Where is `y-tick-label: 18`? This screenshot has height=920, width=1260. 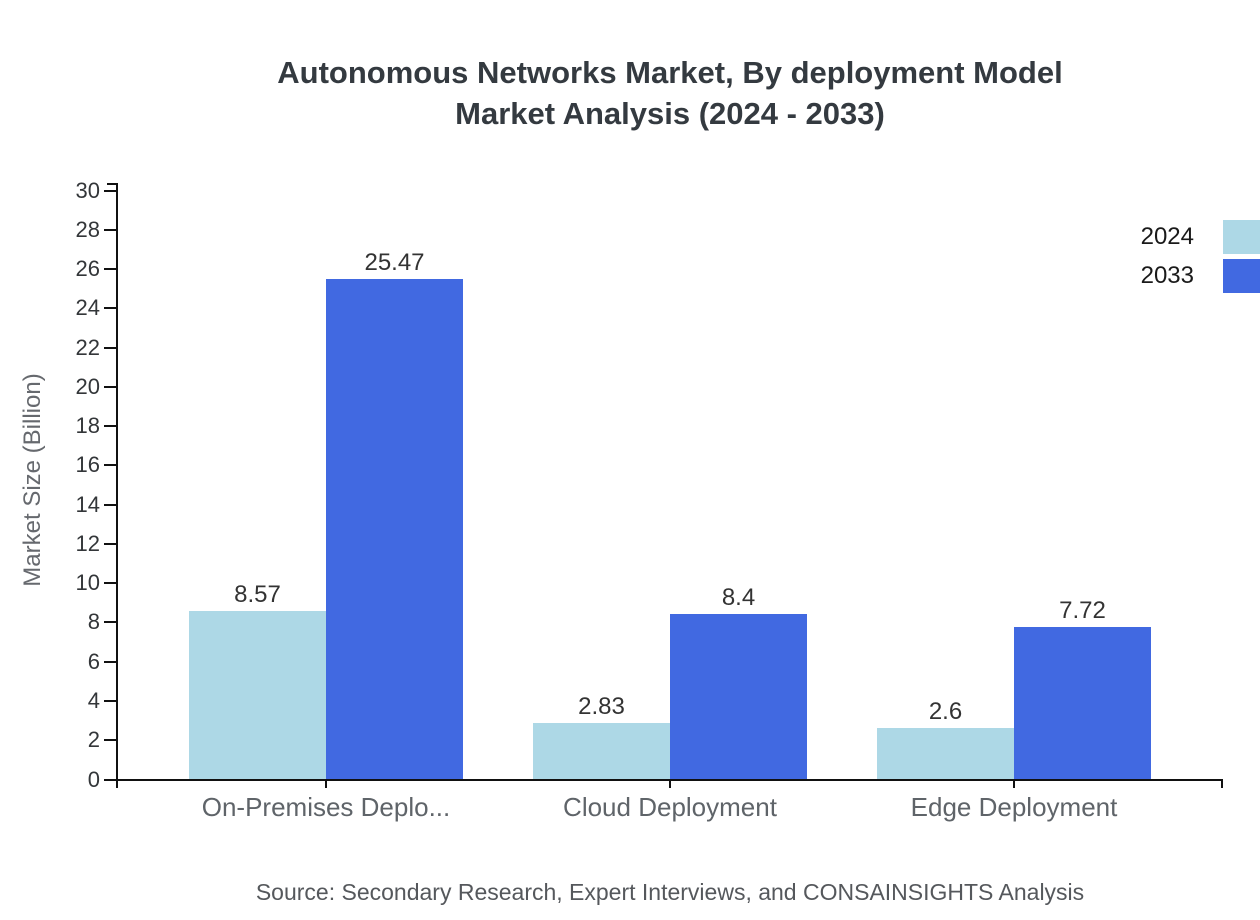
y-tick-label: 18 is located at coordinates (87, 426).